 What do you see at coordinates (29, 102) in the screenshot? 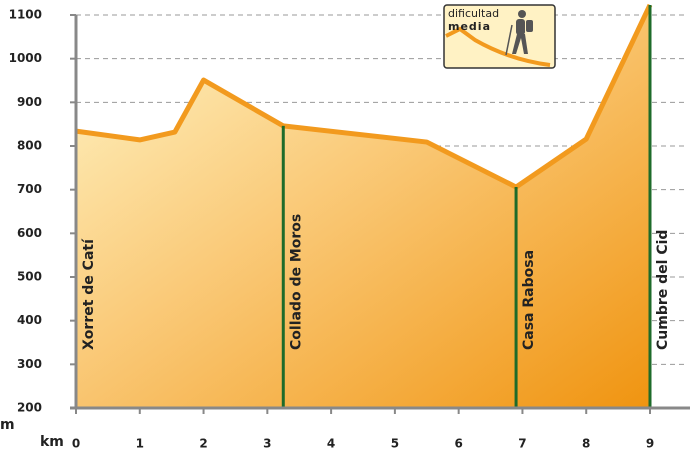
I see `y-tick-label: 900` at bounding box center [29, 102].